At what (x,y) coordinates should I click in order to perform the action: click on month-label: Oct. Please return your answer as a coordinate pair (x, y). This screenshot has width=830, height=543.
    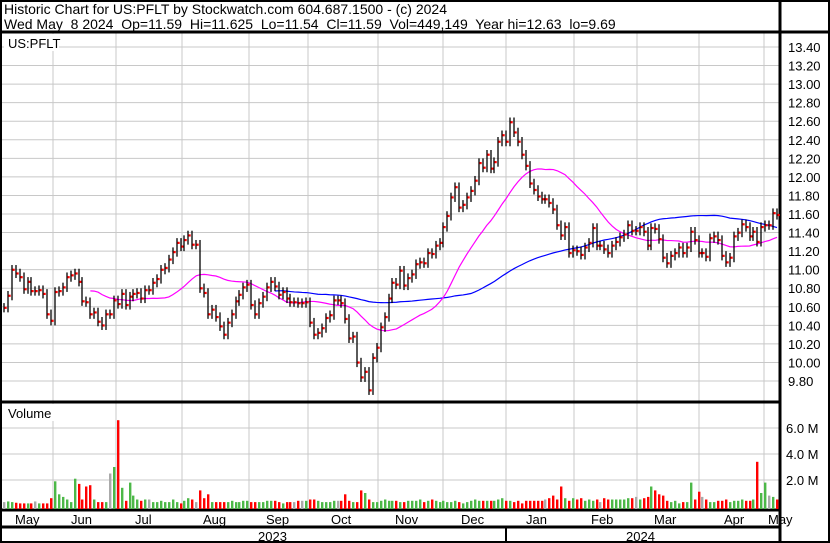
    Looking at the image, I should click on (341, 519).